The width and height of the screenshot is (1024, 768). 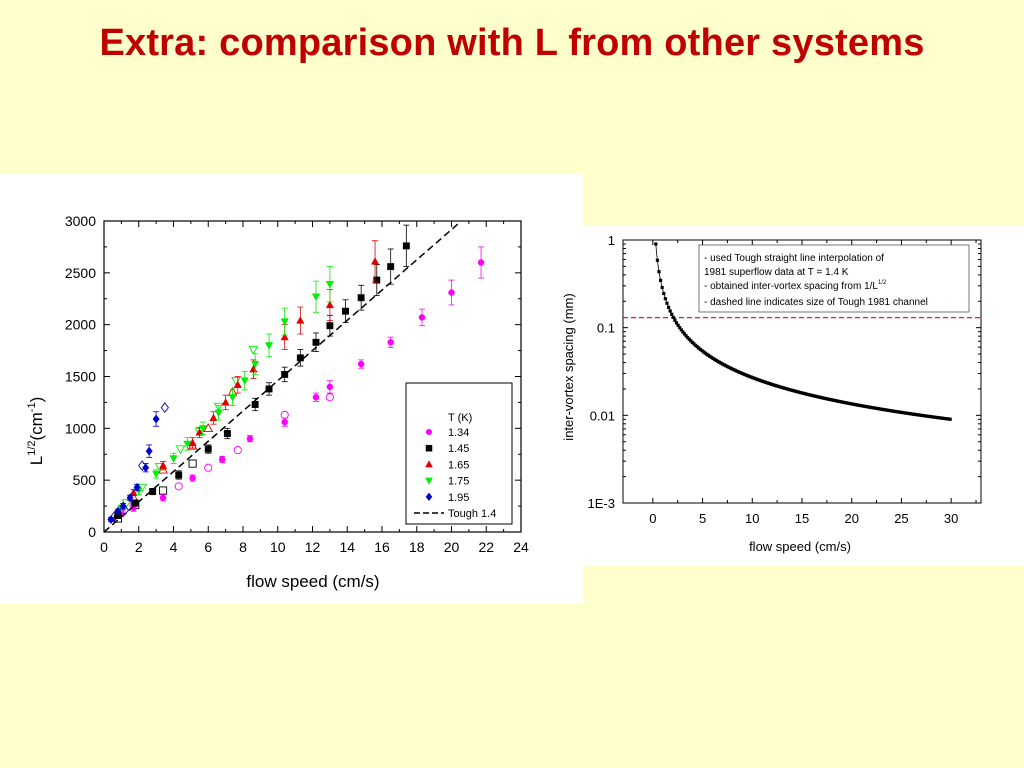 What do you see at coordinates (602, 415) in the screenshot?
I see `y-tick-label: 0.01` at bounding box center [602, 415].